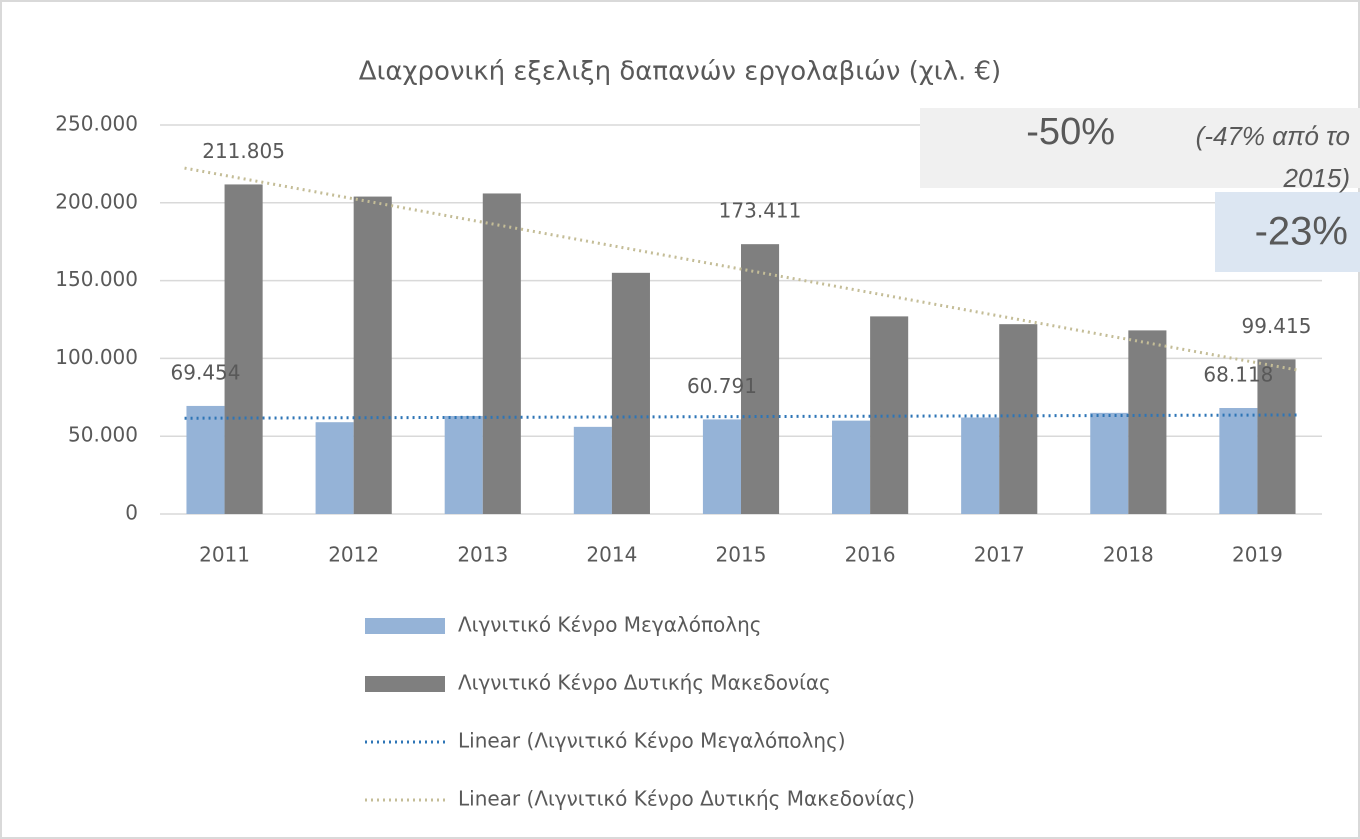 Image resolution: width=1360 pixels, height=839 pixels. Describe the element at coordinates (611, 555) in the screenshot. I see `x-tick-label: 2014` at that location.